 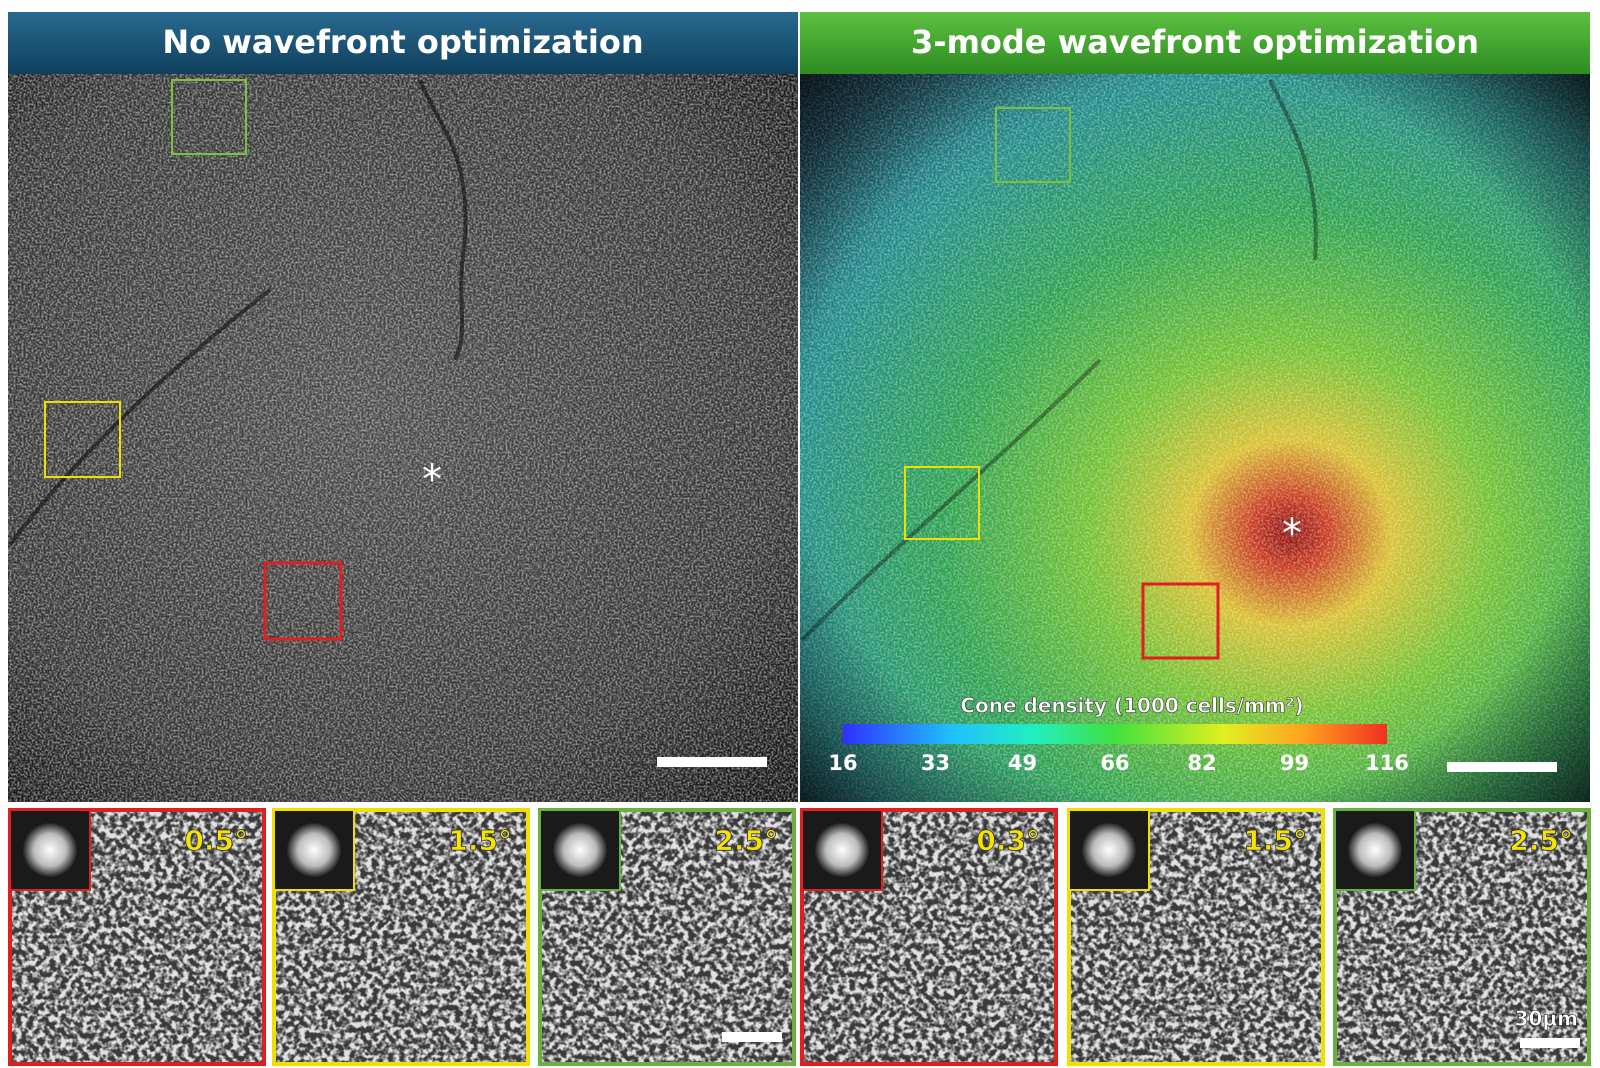 What do you see at coordinates (1114, 763) in the screenshot?
I see `colorbar-tick-label: 66` at bounding box center [1114, 763].